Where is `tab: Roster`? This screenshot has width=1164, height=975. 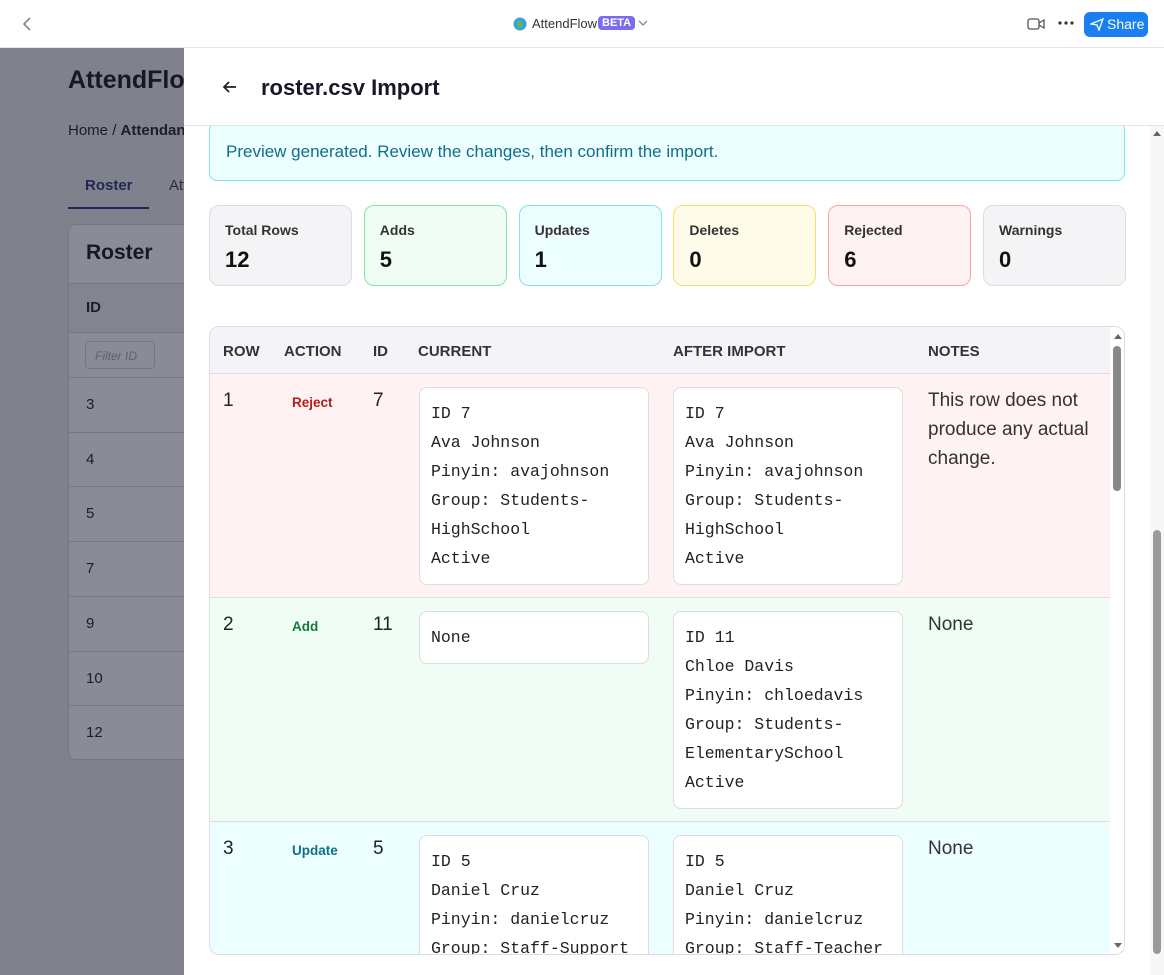
tab: Roster is located at coordinates (108, 193).